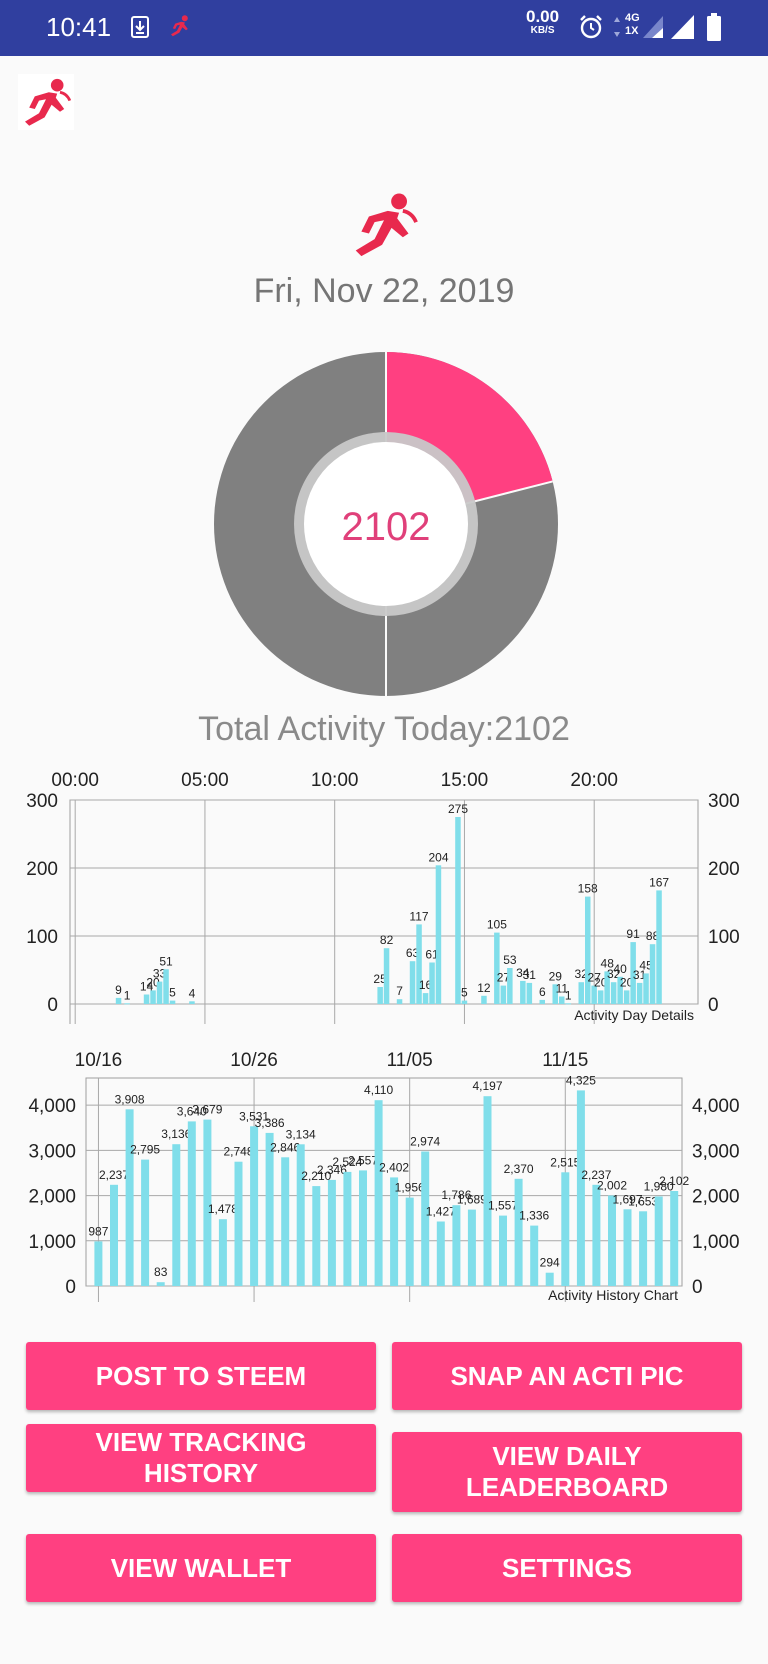  What do you see at coordinates (724, 869) in the screenshot?
I see `y-tick-label-right: 200` at bounding box center [724, 869].